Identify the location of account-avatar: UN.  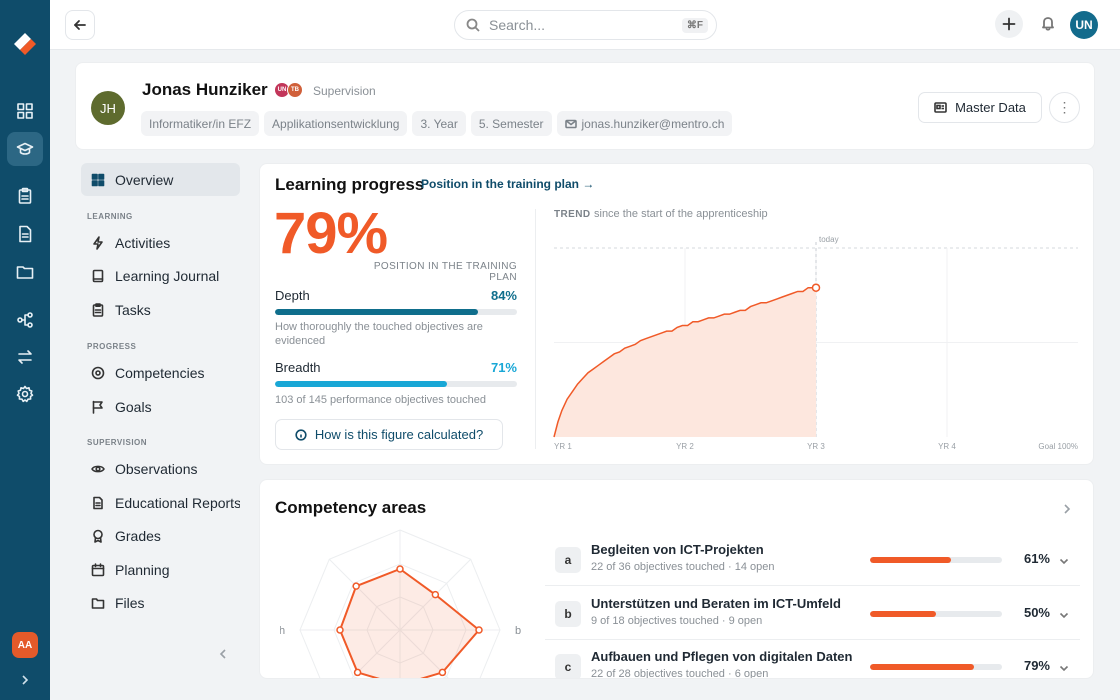
(1084, 25).